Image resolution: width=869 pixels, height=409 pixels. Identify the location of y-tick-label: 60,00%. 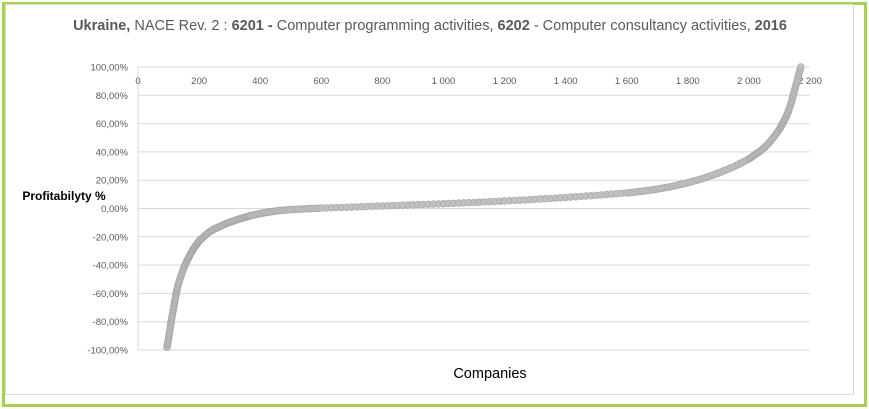
(112, 124).